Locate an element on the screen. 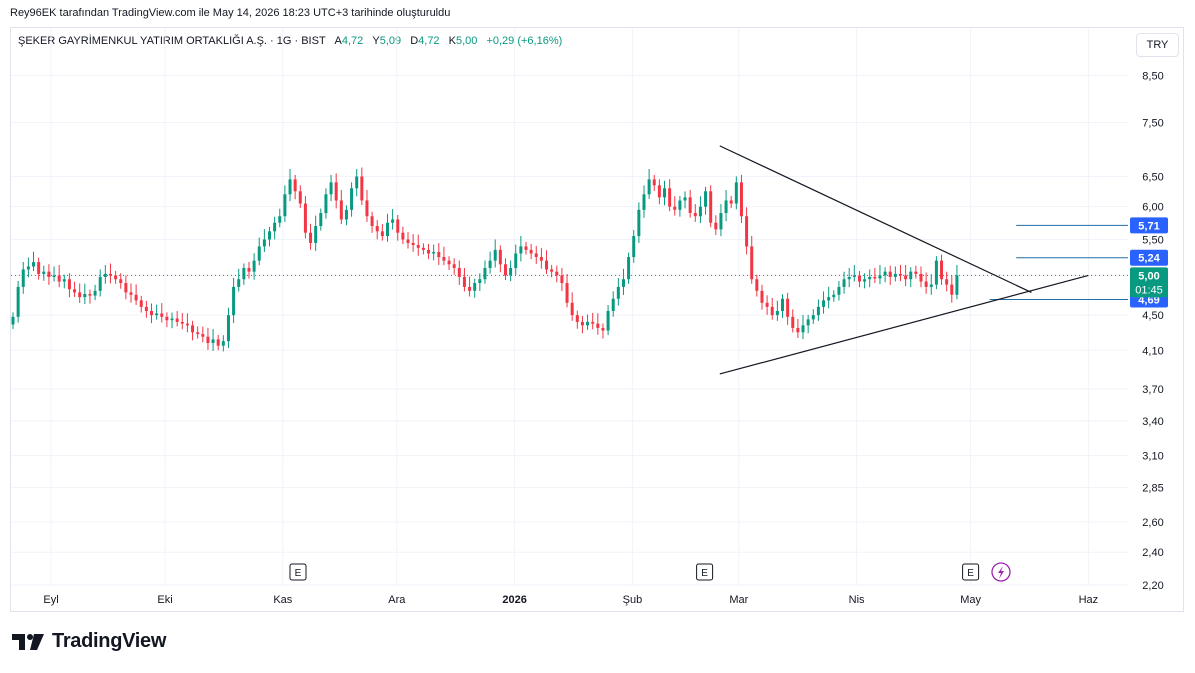 The image size is (1195, 673). earnings-marker-label: E is located at coordinates (704, 573).